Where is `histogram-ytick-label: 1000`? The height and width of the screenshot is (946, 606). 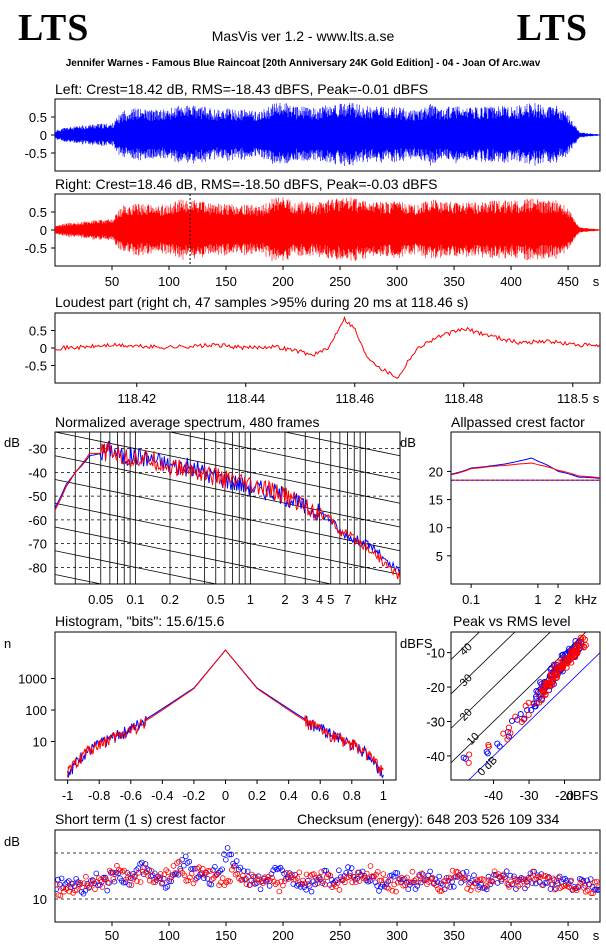
histogram-ytick-label: 1000 is located at coordinates (32, 679).